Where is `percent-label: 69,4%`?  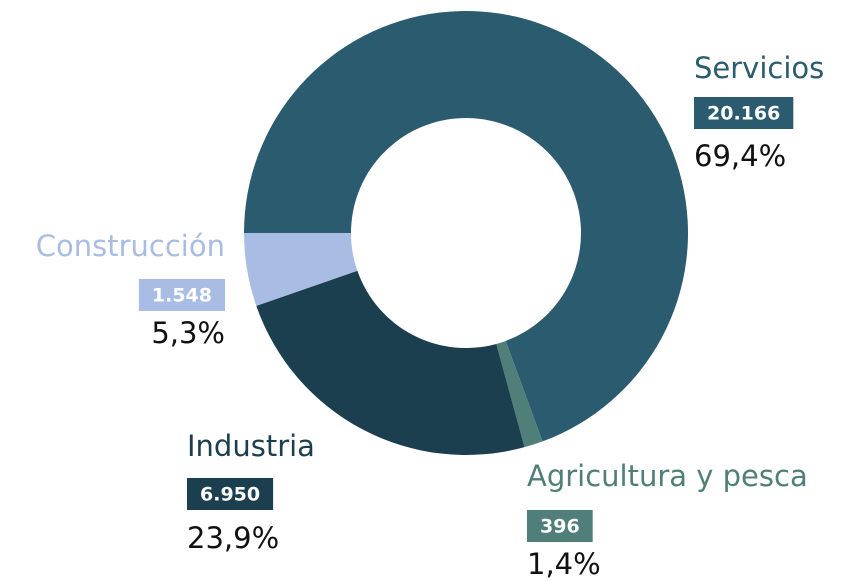 percent-label: 69,4% is located at coordinates (740, 156).